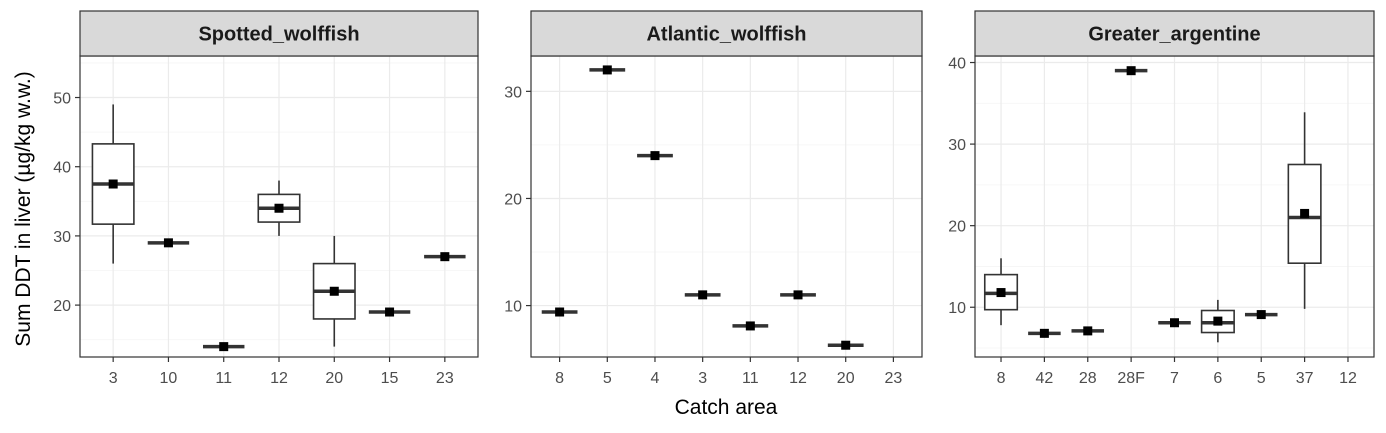 The image size is (1386, 433). What do you see at coordinates (1088, 378) in the screenshot?
I see `x-tick-label: 28` at bounding box center [1088, 378].